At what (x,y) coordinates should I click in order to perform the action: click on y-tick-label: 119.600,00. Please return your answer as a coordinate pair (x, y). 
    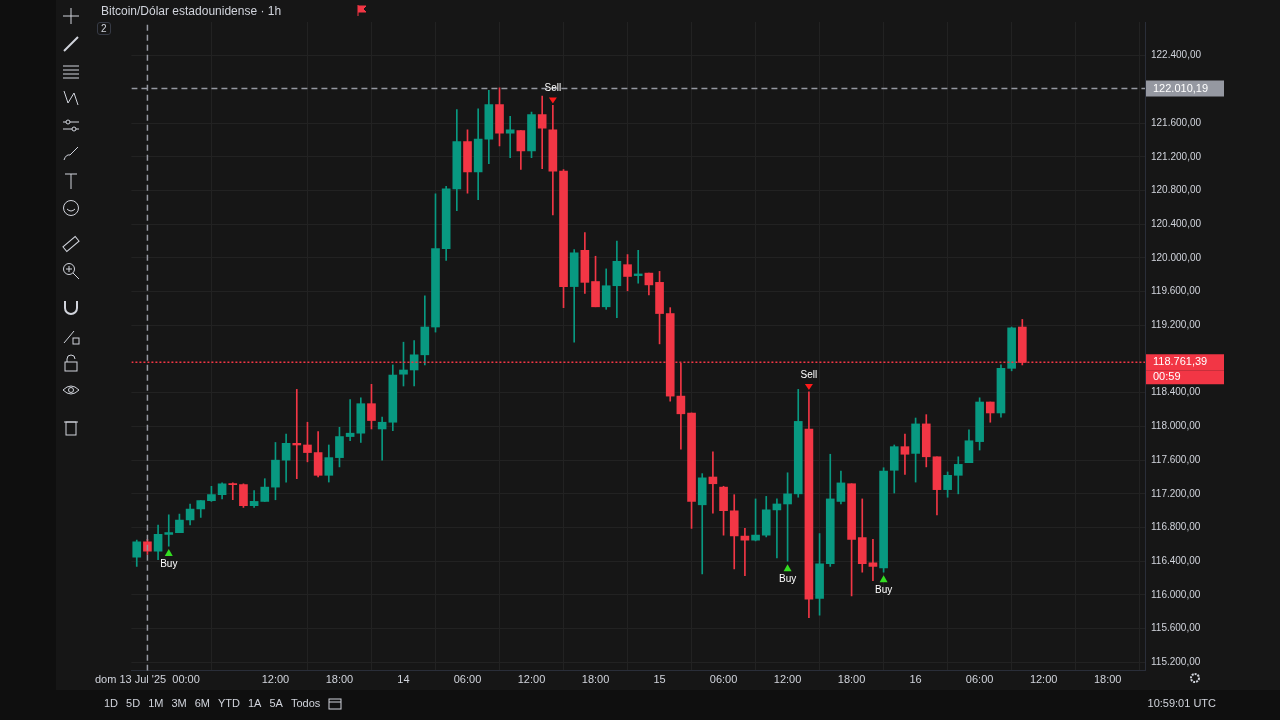
    Looking at the image, I should click on (1176, 291).